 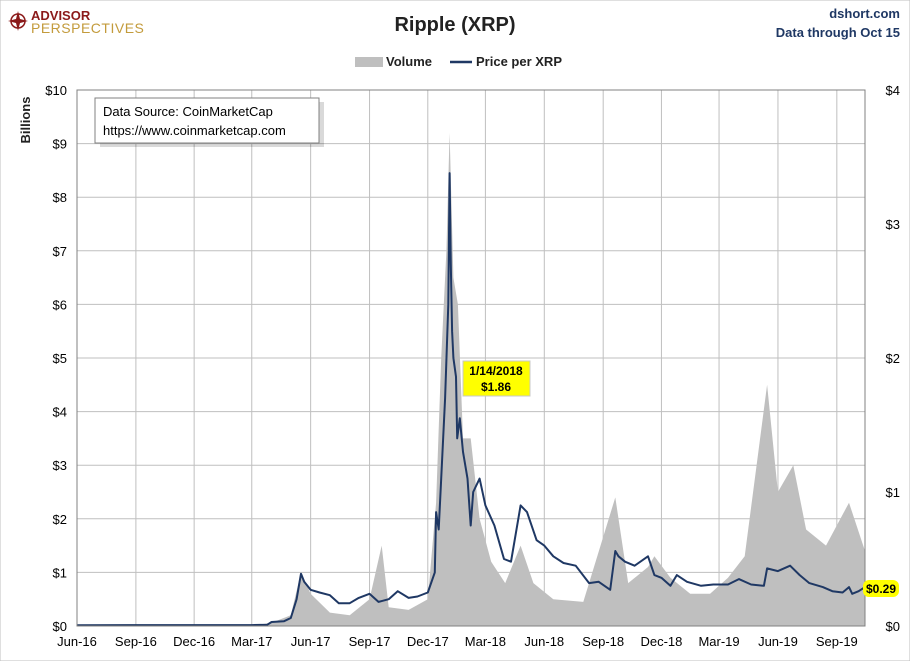 What do you see at coordinates (661, 641) in the screenshot?
I see `x-tick-label: Dec-18` at bounding box center [661, 641].